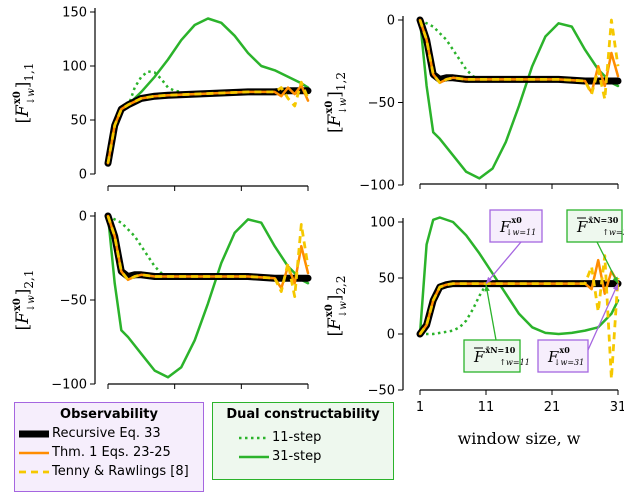 The width and height of the screenshot is (624, 494). What do you see at coordinates (303, 414) in the screenshot?
I see `legend-title: Dual constructability` at bounding box center [303, 414].